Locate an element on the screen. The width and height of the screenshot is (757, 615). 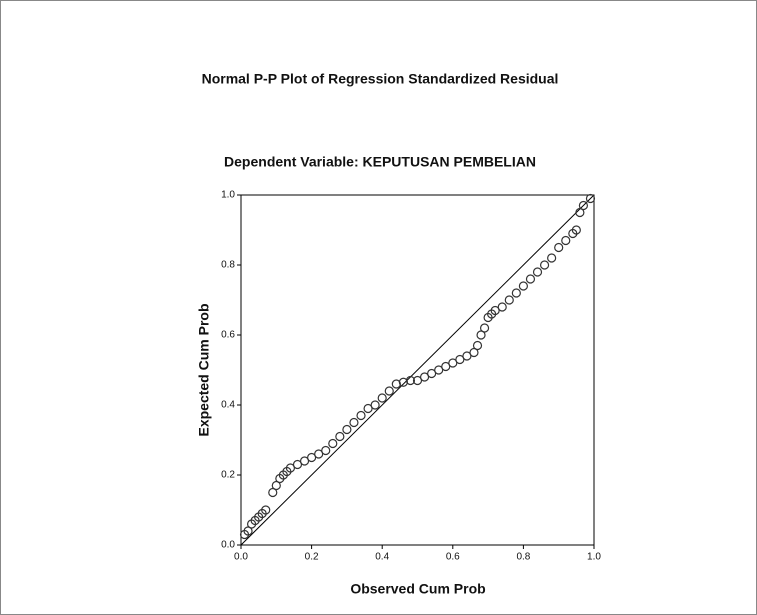
chart-subtitle: Dependent Variable: KEPUTUSAN PEMBELIAN is located at coordinates (380, 162).